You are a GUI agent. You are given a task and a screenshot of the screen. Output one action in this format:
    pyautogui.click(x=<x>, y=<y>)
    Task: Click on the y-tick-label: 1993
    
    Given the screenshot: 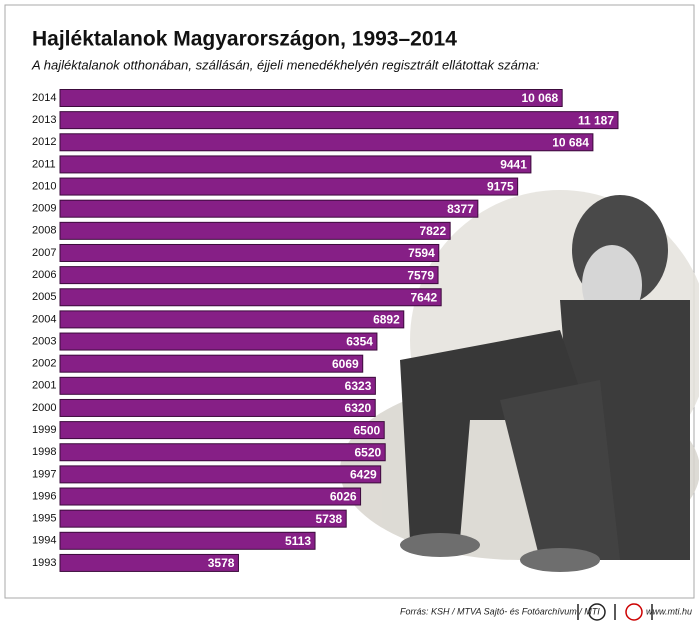 What is the action you would take?
    pyautogui.click(x=44, y=563)
    